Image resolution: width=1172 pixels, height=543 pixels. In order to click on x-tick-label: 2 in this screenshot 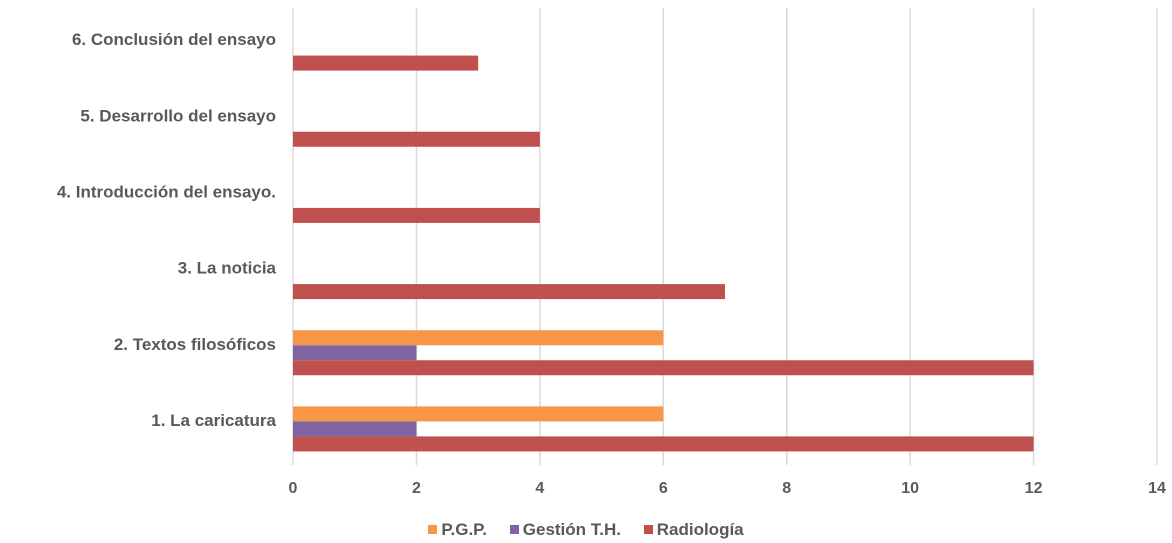, I will do `click(416, 488)`.